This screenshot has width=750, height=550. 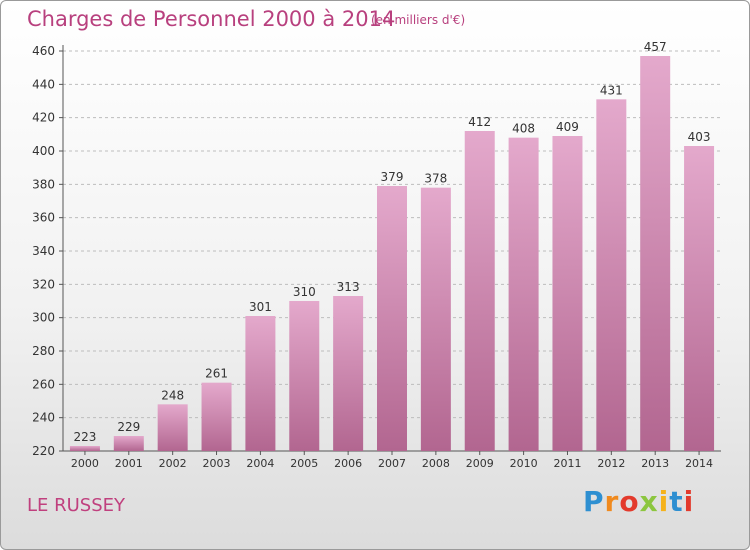 What do you see at coordinates (348, 463) in the screenshot?
I see `x-tick-label: 2006` at bounding box center [348, 463].